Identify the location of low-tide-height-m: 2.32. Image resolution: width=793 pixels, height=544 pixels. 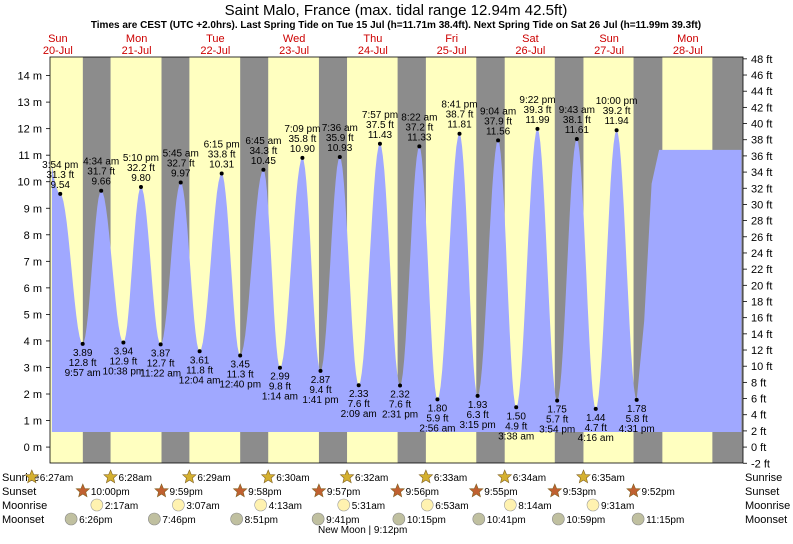
(400, 395).